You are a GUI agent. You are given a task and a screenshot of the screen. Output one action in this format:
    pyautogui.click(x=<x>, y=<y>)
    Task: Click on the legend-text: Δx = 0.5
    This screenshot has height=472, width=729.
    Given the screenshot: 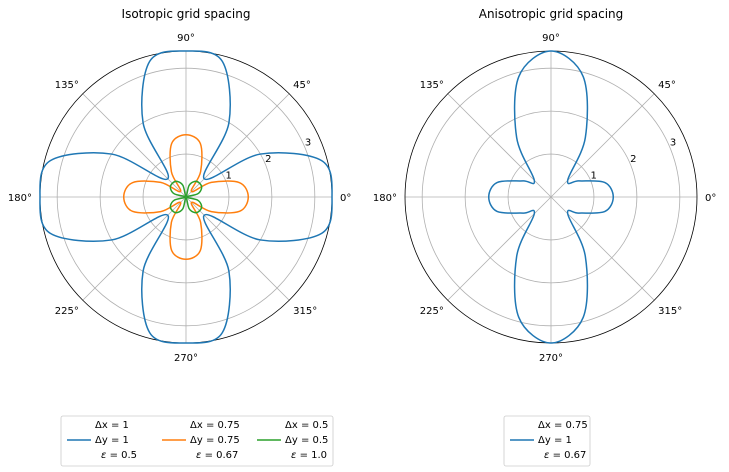 What is the action you would take?
    pyautogui.click(x=306, y=425)
    